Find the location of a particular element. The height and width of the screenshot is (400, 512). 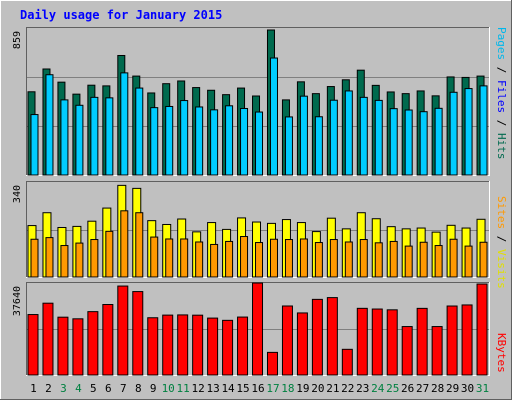

legend-kbytes: KBytes is located at coordinates (501, 353).